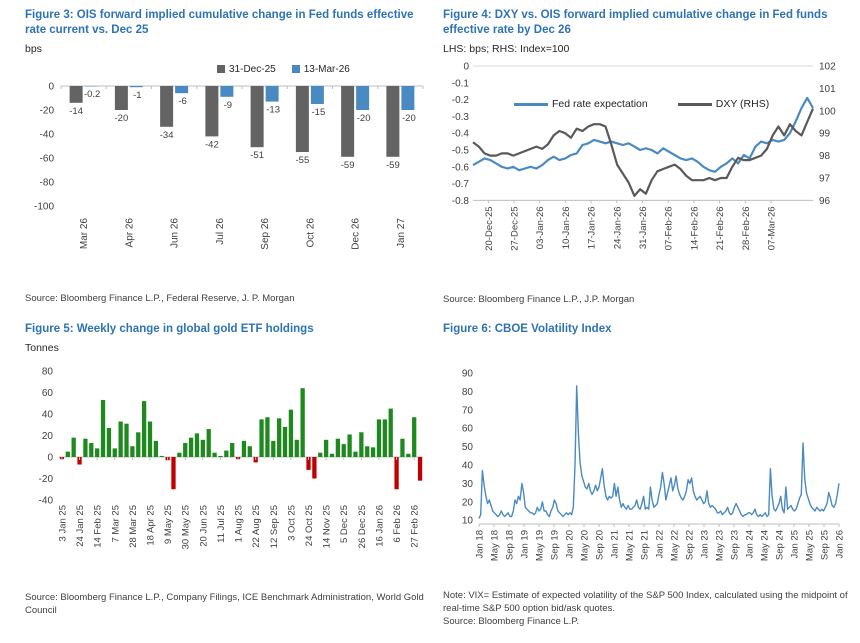 Image resolution: width=860 pixels, height=643 pixels. Describe the element at coordinates (98, 526) in the screenshot. I see `x-tick-label: 14 Feb 25` at that location.